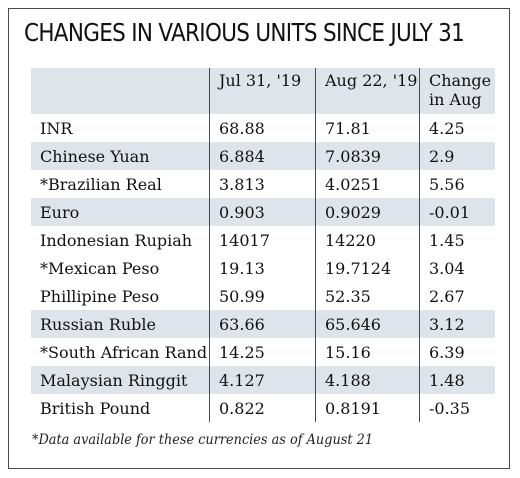 This screenshot has width=520, height=478. Describe the element at coordinates (367, 352) in the screenshot. I see `table-cell: 15.16` at that location.